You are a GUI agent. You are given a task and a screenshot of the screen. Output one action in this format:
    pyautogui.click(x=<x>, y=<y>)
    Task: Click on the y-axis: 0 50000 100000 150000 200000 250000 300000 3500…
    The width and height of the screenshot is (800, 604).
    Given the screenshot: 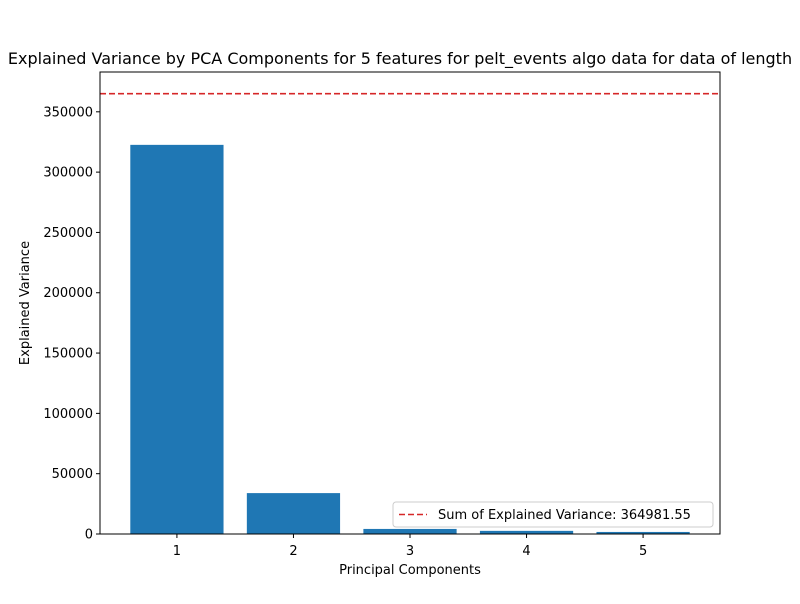 What is the action you would take?
    pyautogui.click(x=71, y=324)
    